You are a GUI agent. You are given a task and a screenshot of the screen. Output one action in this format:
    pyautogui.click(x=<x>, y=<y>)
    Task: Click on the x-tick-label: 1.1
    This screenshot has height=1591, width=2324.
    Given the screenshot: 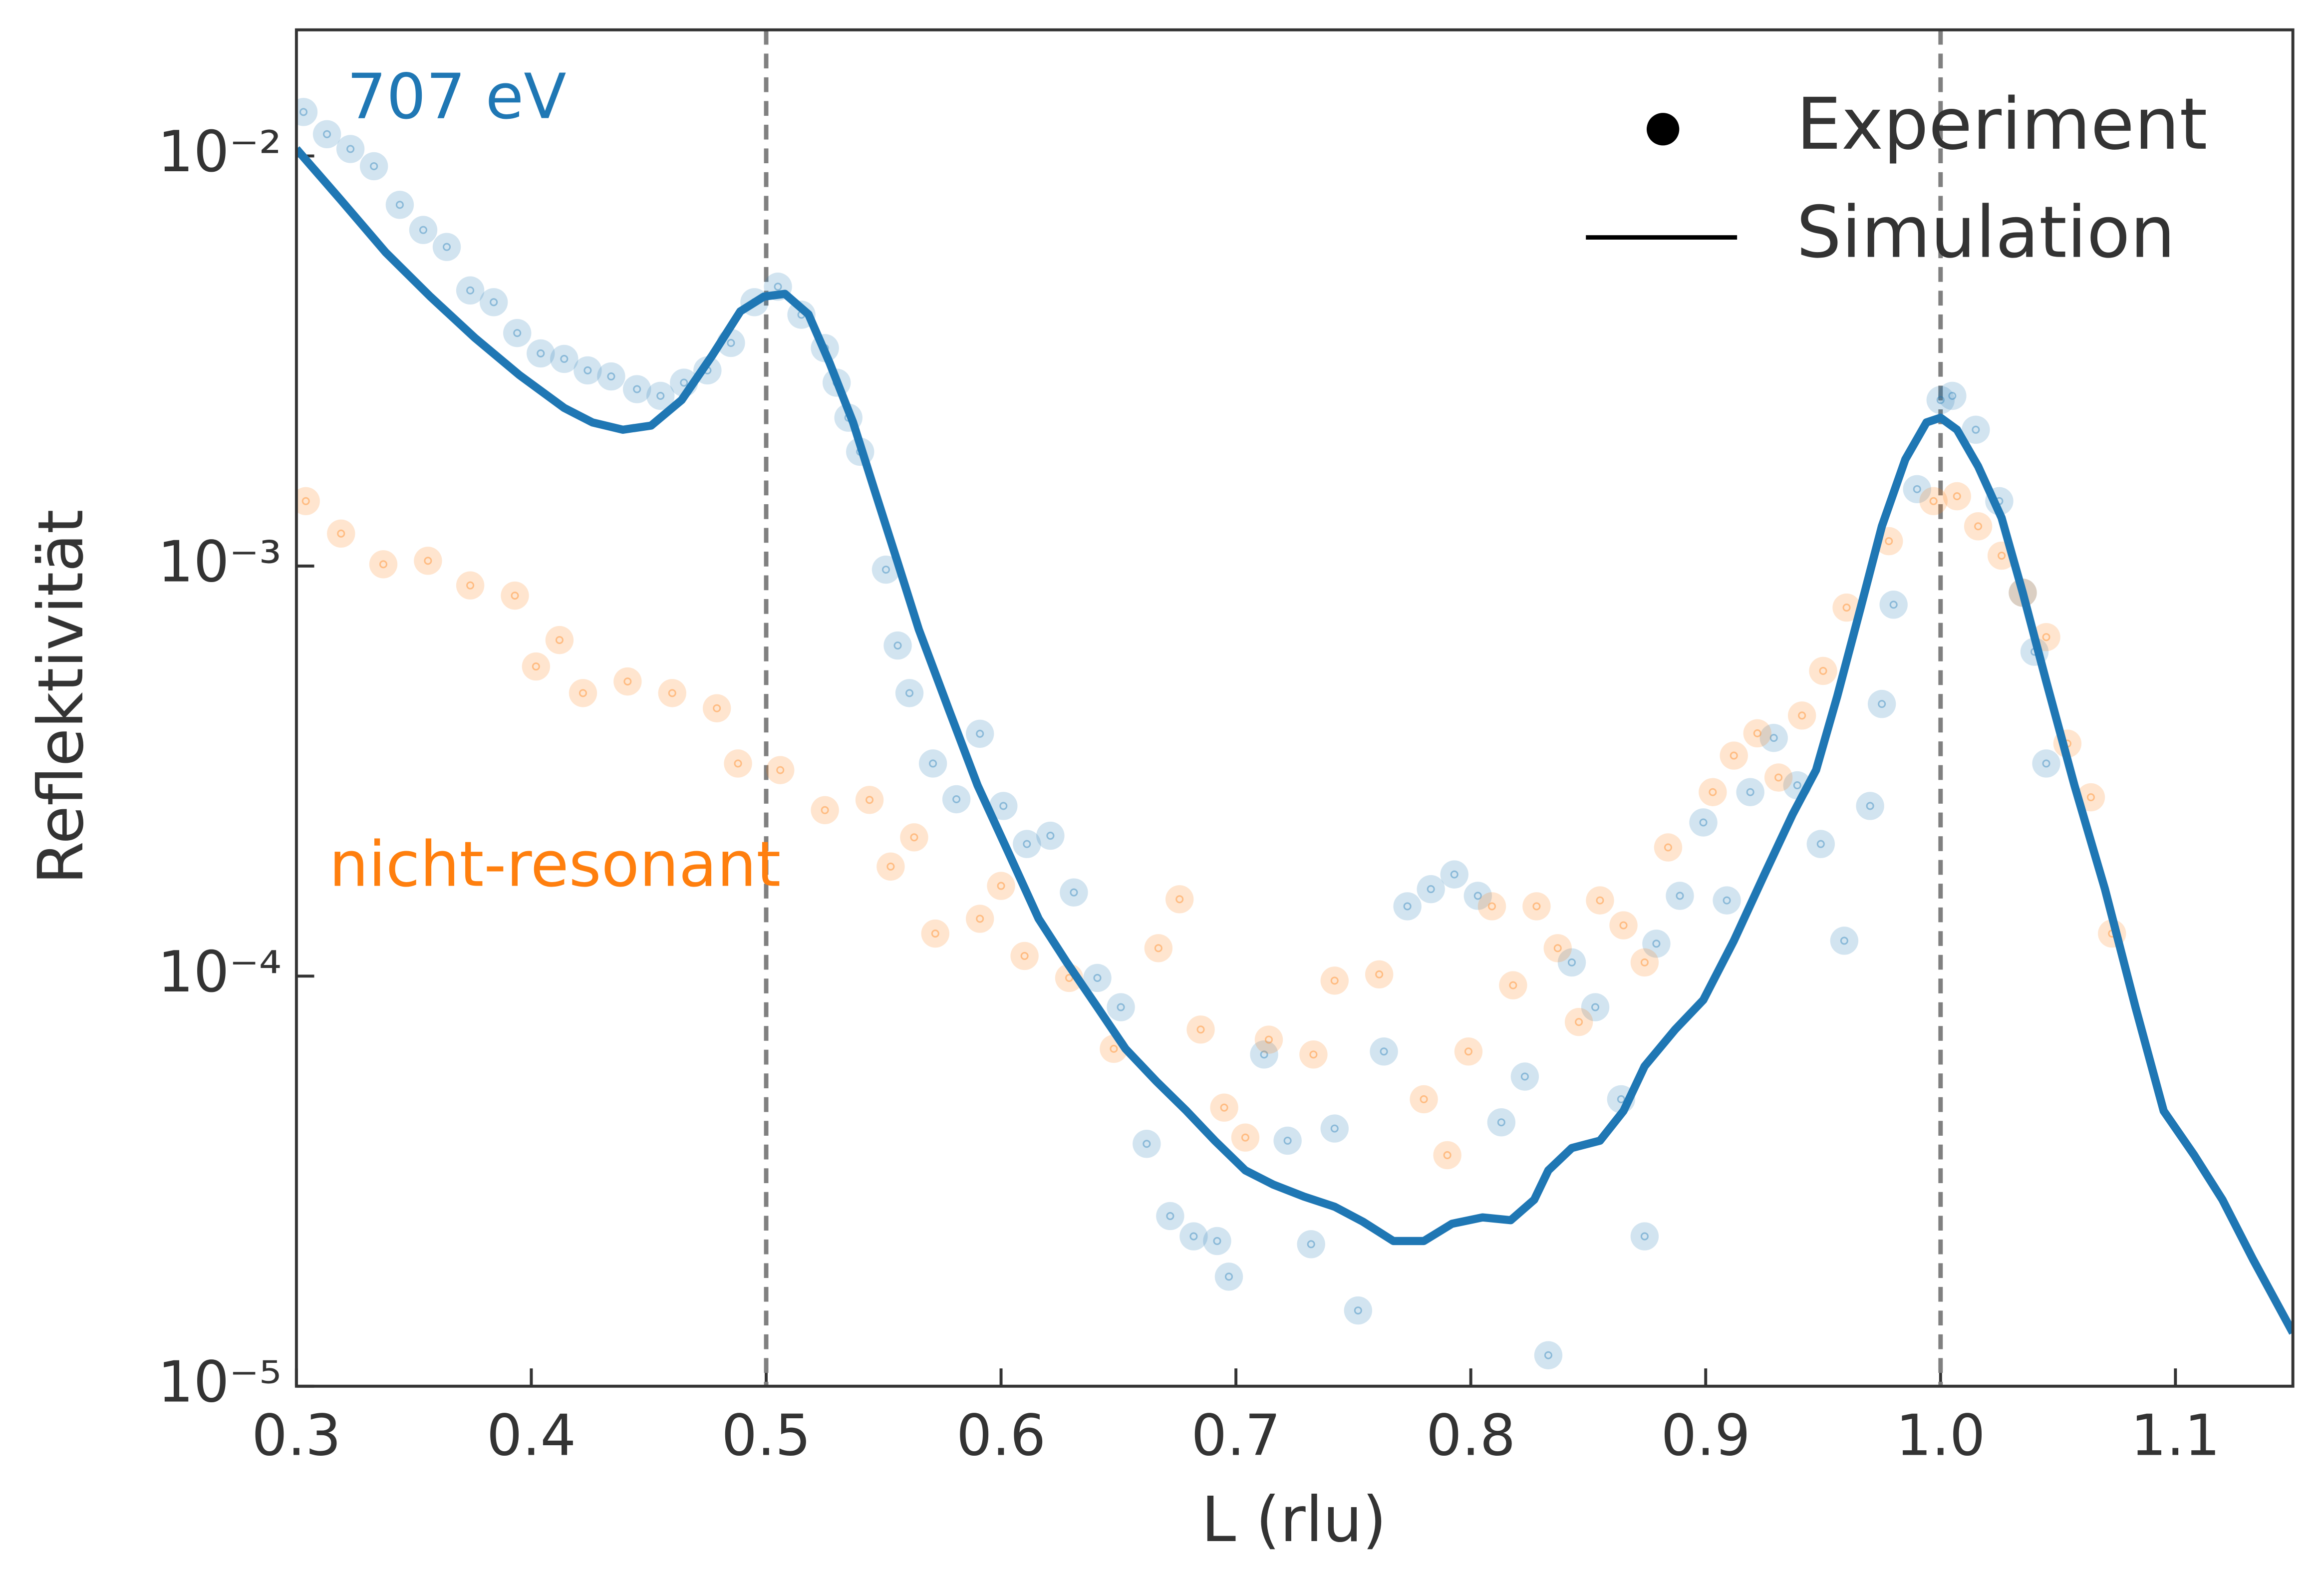 What is the action you would take?
    pyautogui.click(x=2176, y=1435)
    